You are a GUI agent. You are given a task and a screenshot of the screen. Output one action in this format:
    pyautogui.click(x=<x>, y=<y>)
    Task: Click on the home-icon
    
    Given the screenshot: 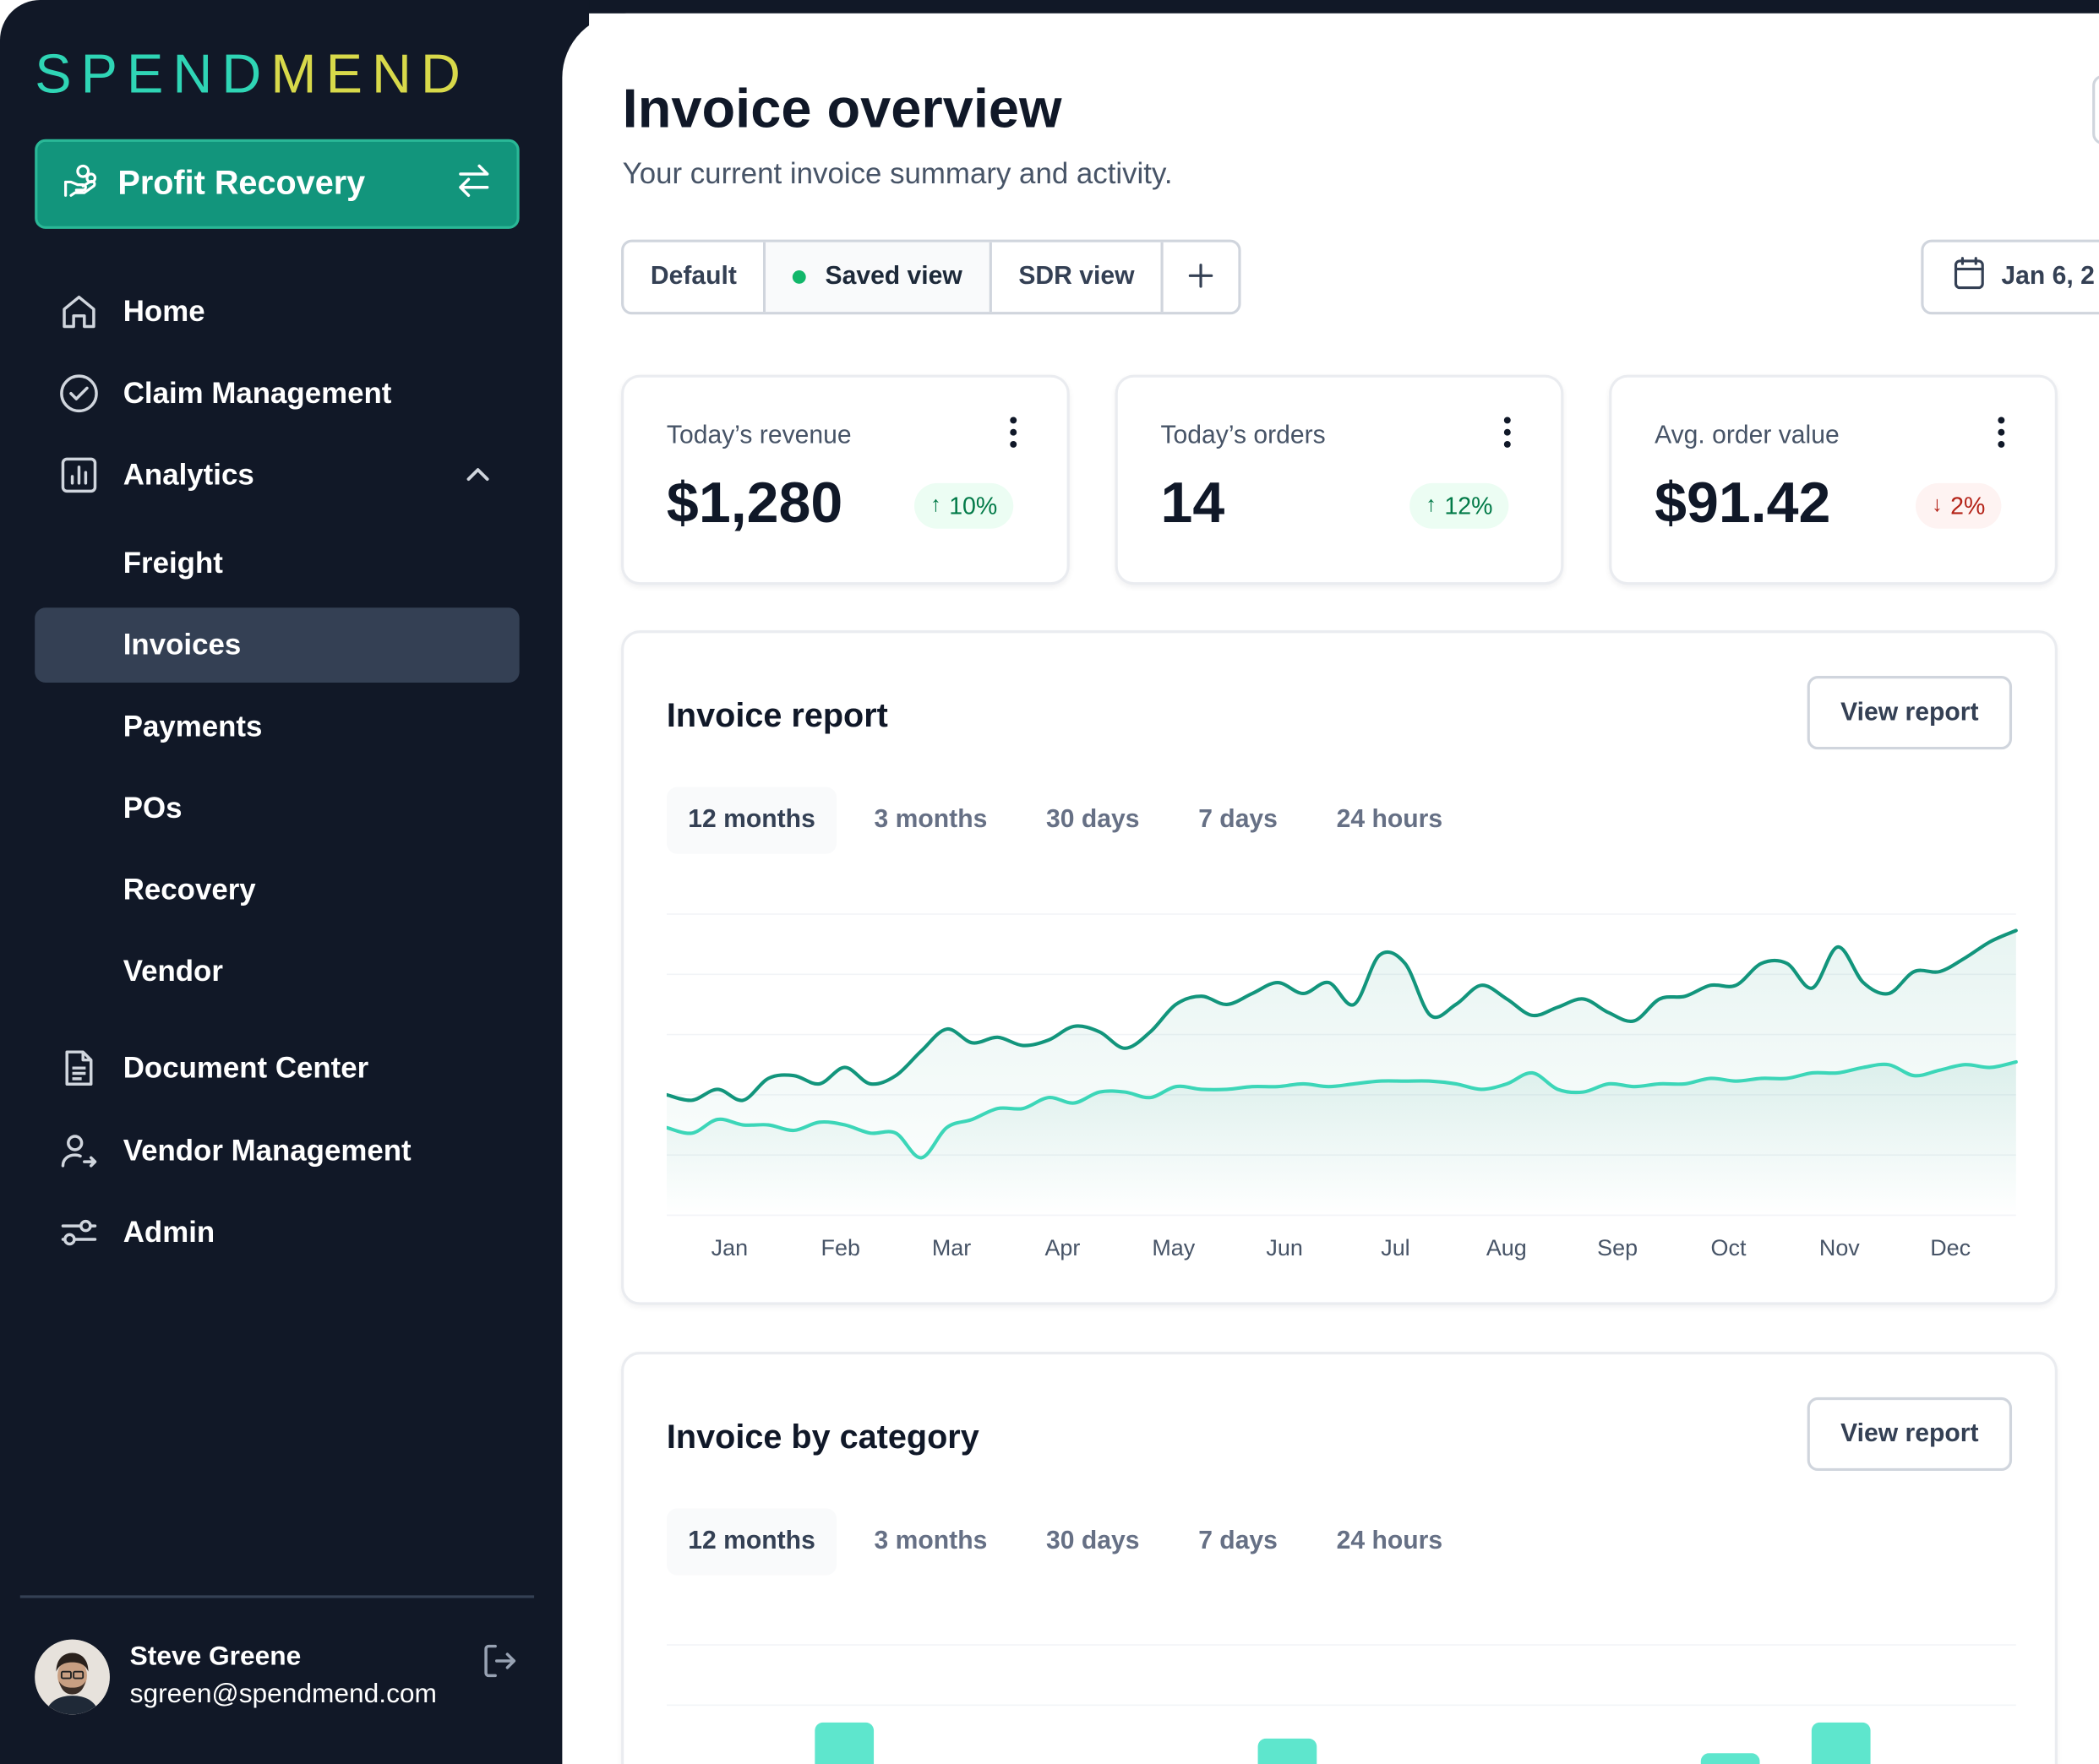 What is the action you would take?
    pyautogui.click(x=79, y=312)
    